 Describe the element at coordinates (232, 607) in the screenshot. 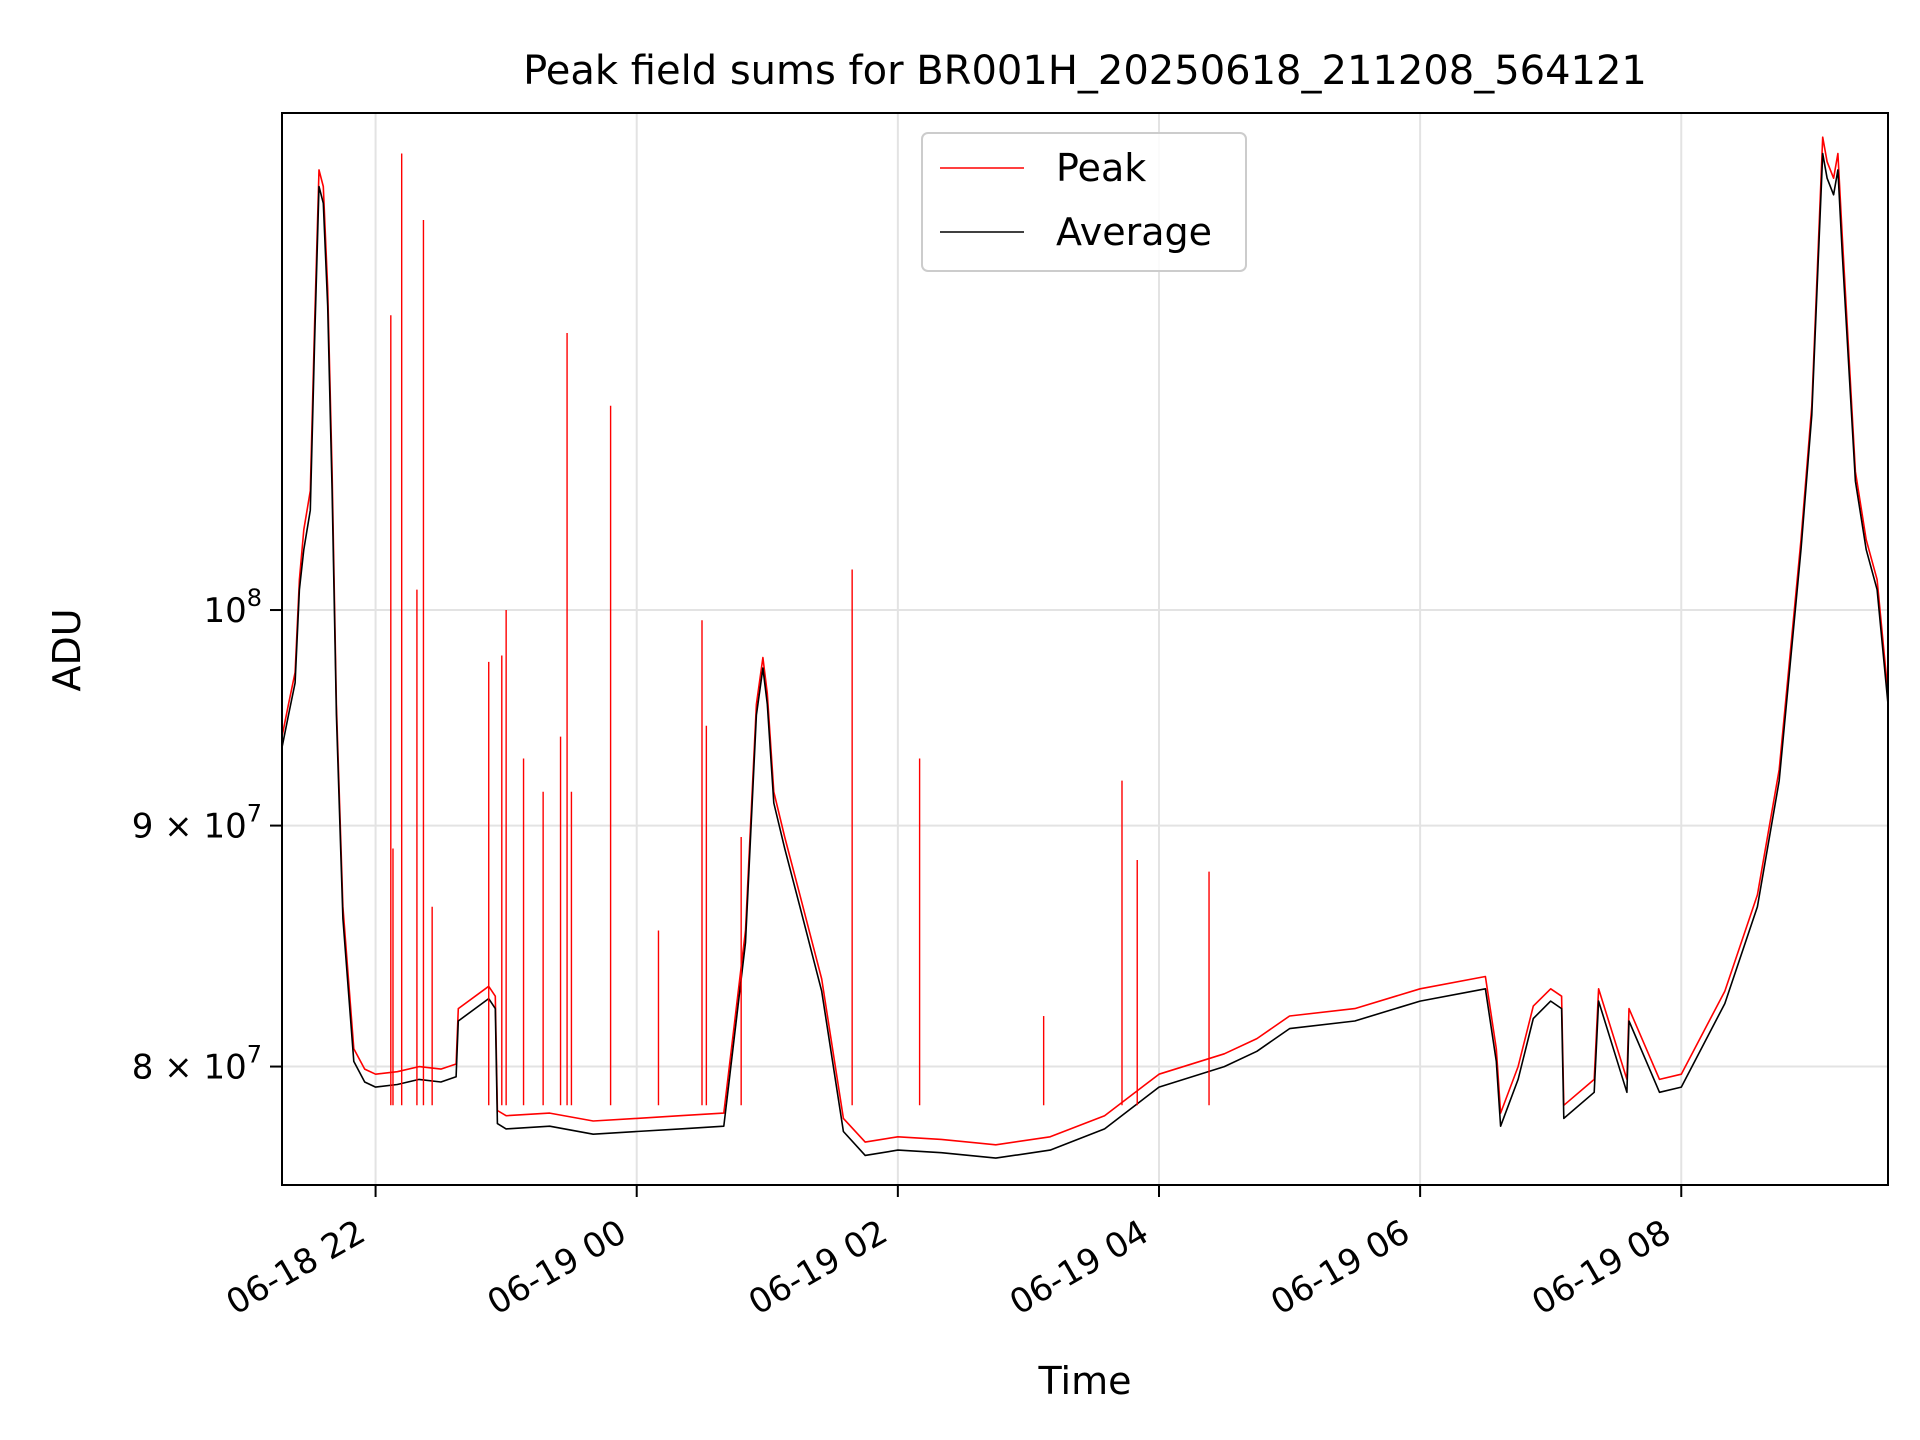

I see `y-tick-label: 108` at that location.